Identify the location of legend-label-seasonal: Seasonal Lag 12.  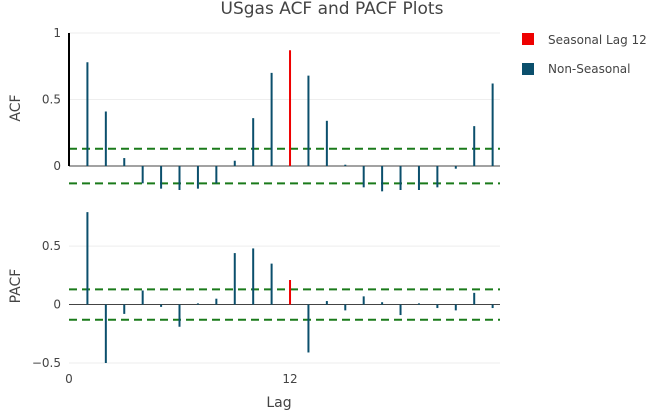
(597, 40).